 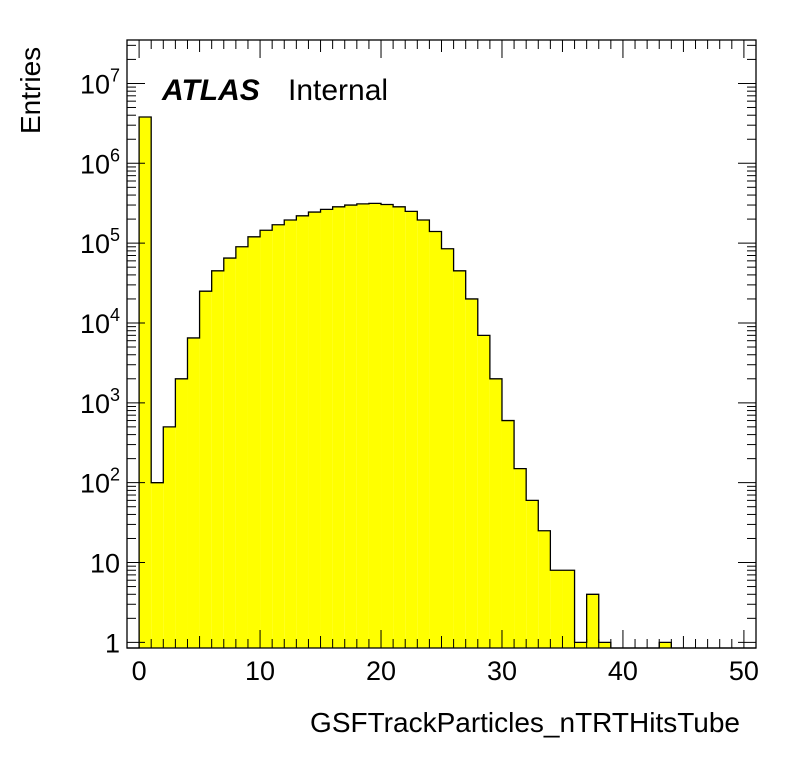 I want to click on y-tick-label: 10⁵, so click(x=100, y=242).